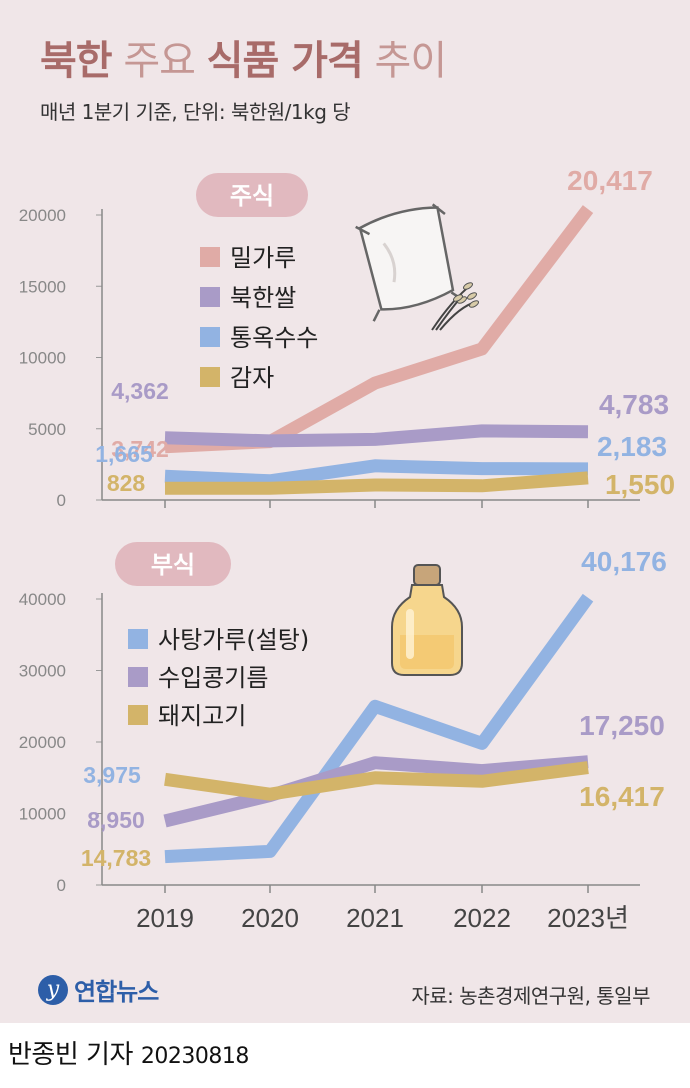  I want to click on y-tick-label: 40000, so click(42, 599).